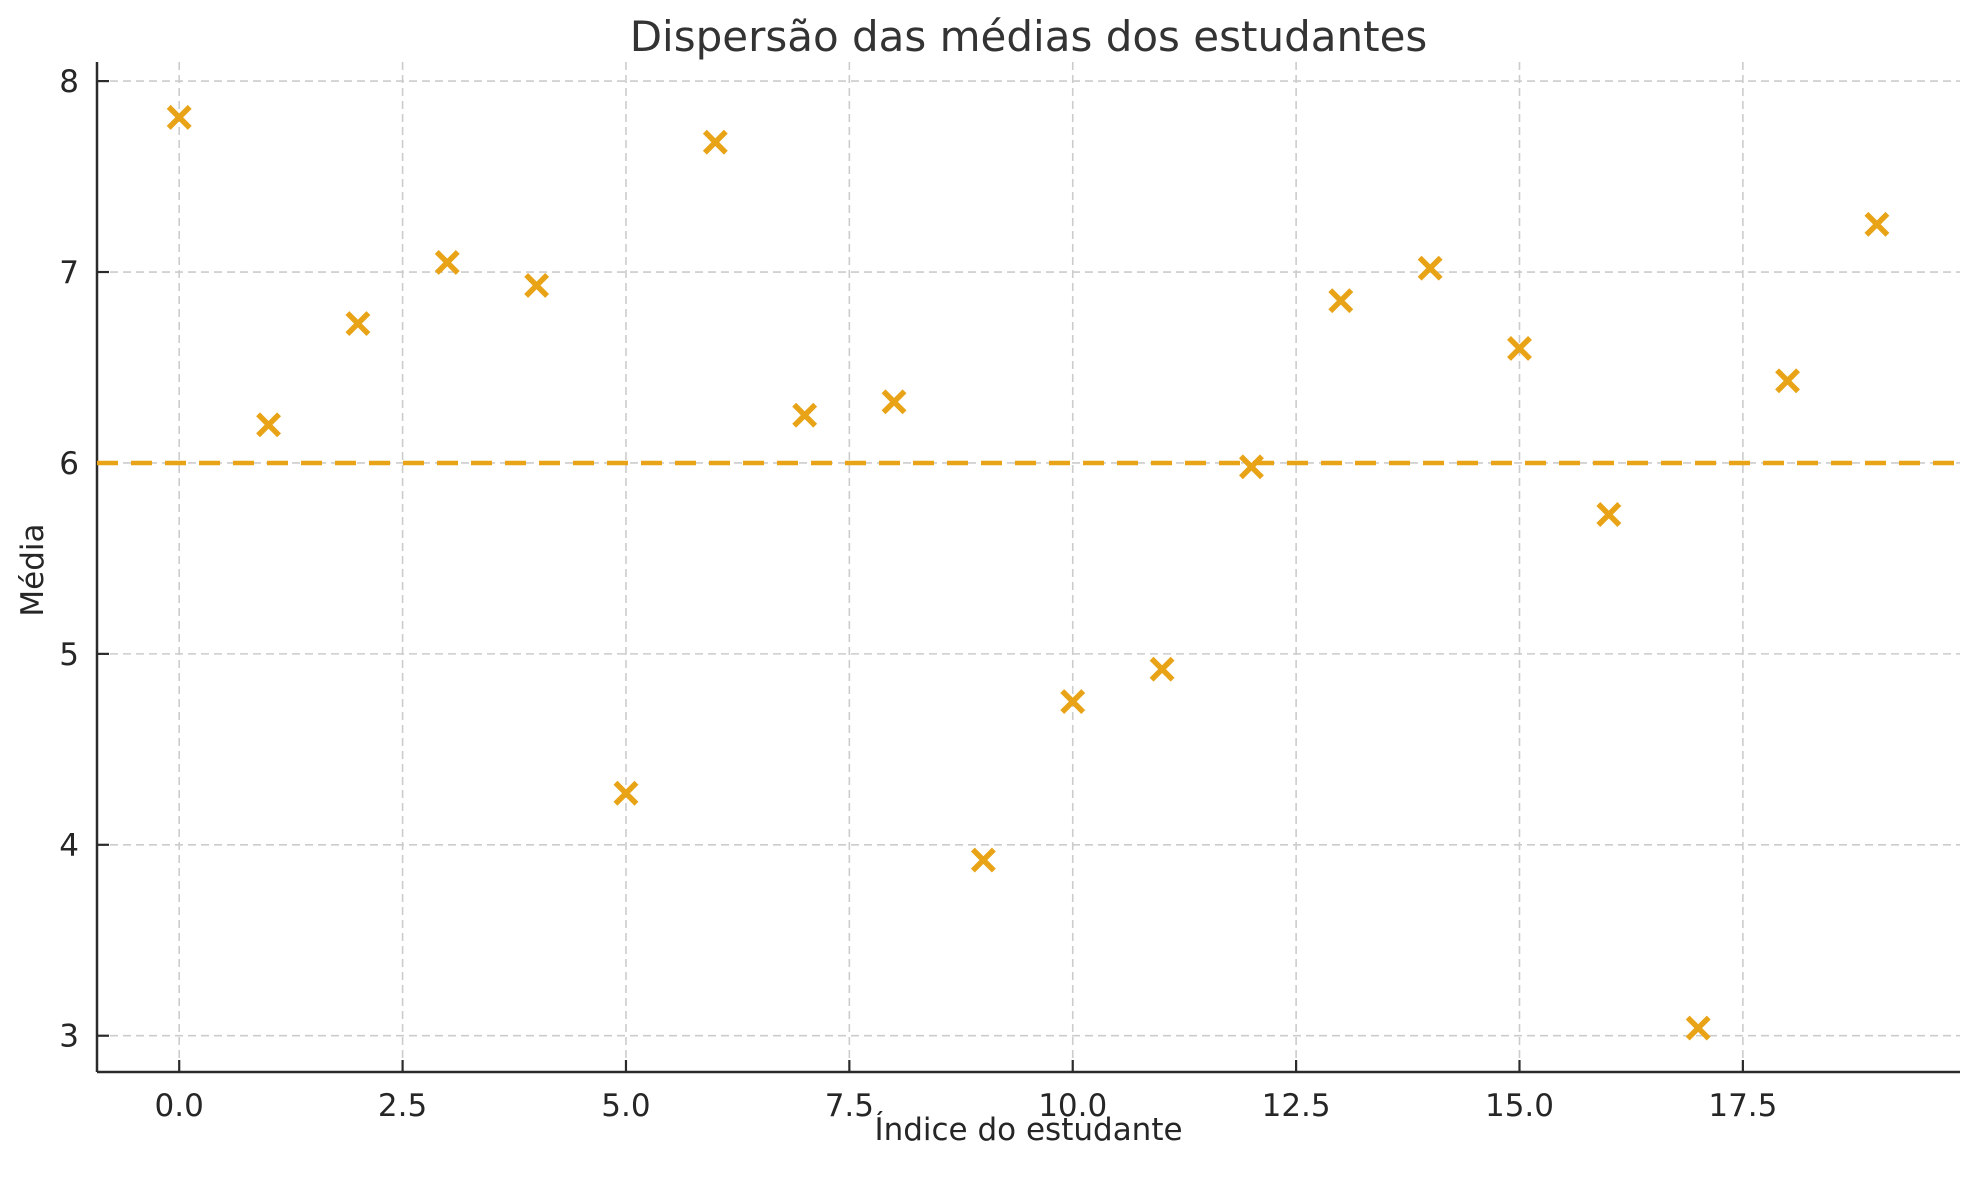 The image size is (1979, 1180). I want to click on y-tick-label: 6, so click(69, 464).